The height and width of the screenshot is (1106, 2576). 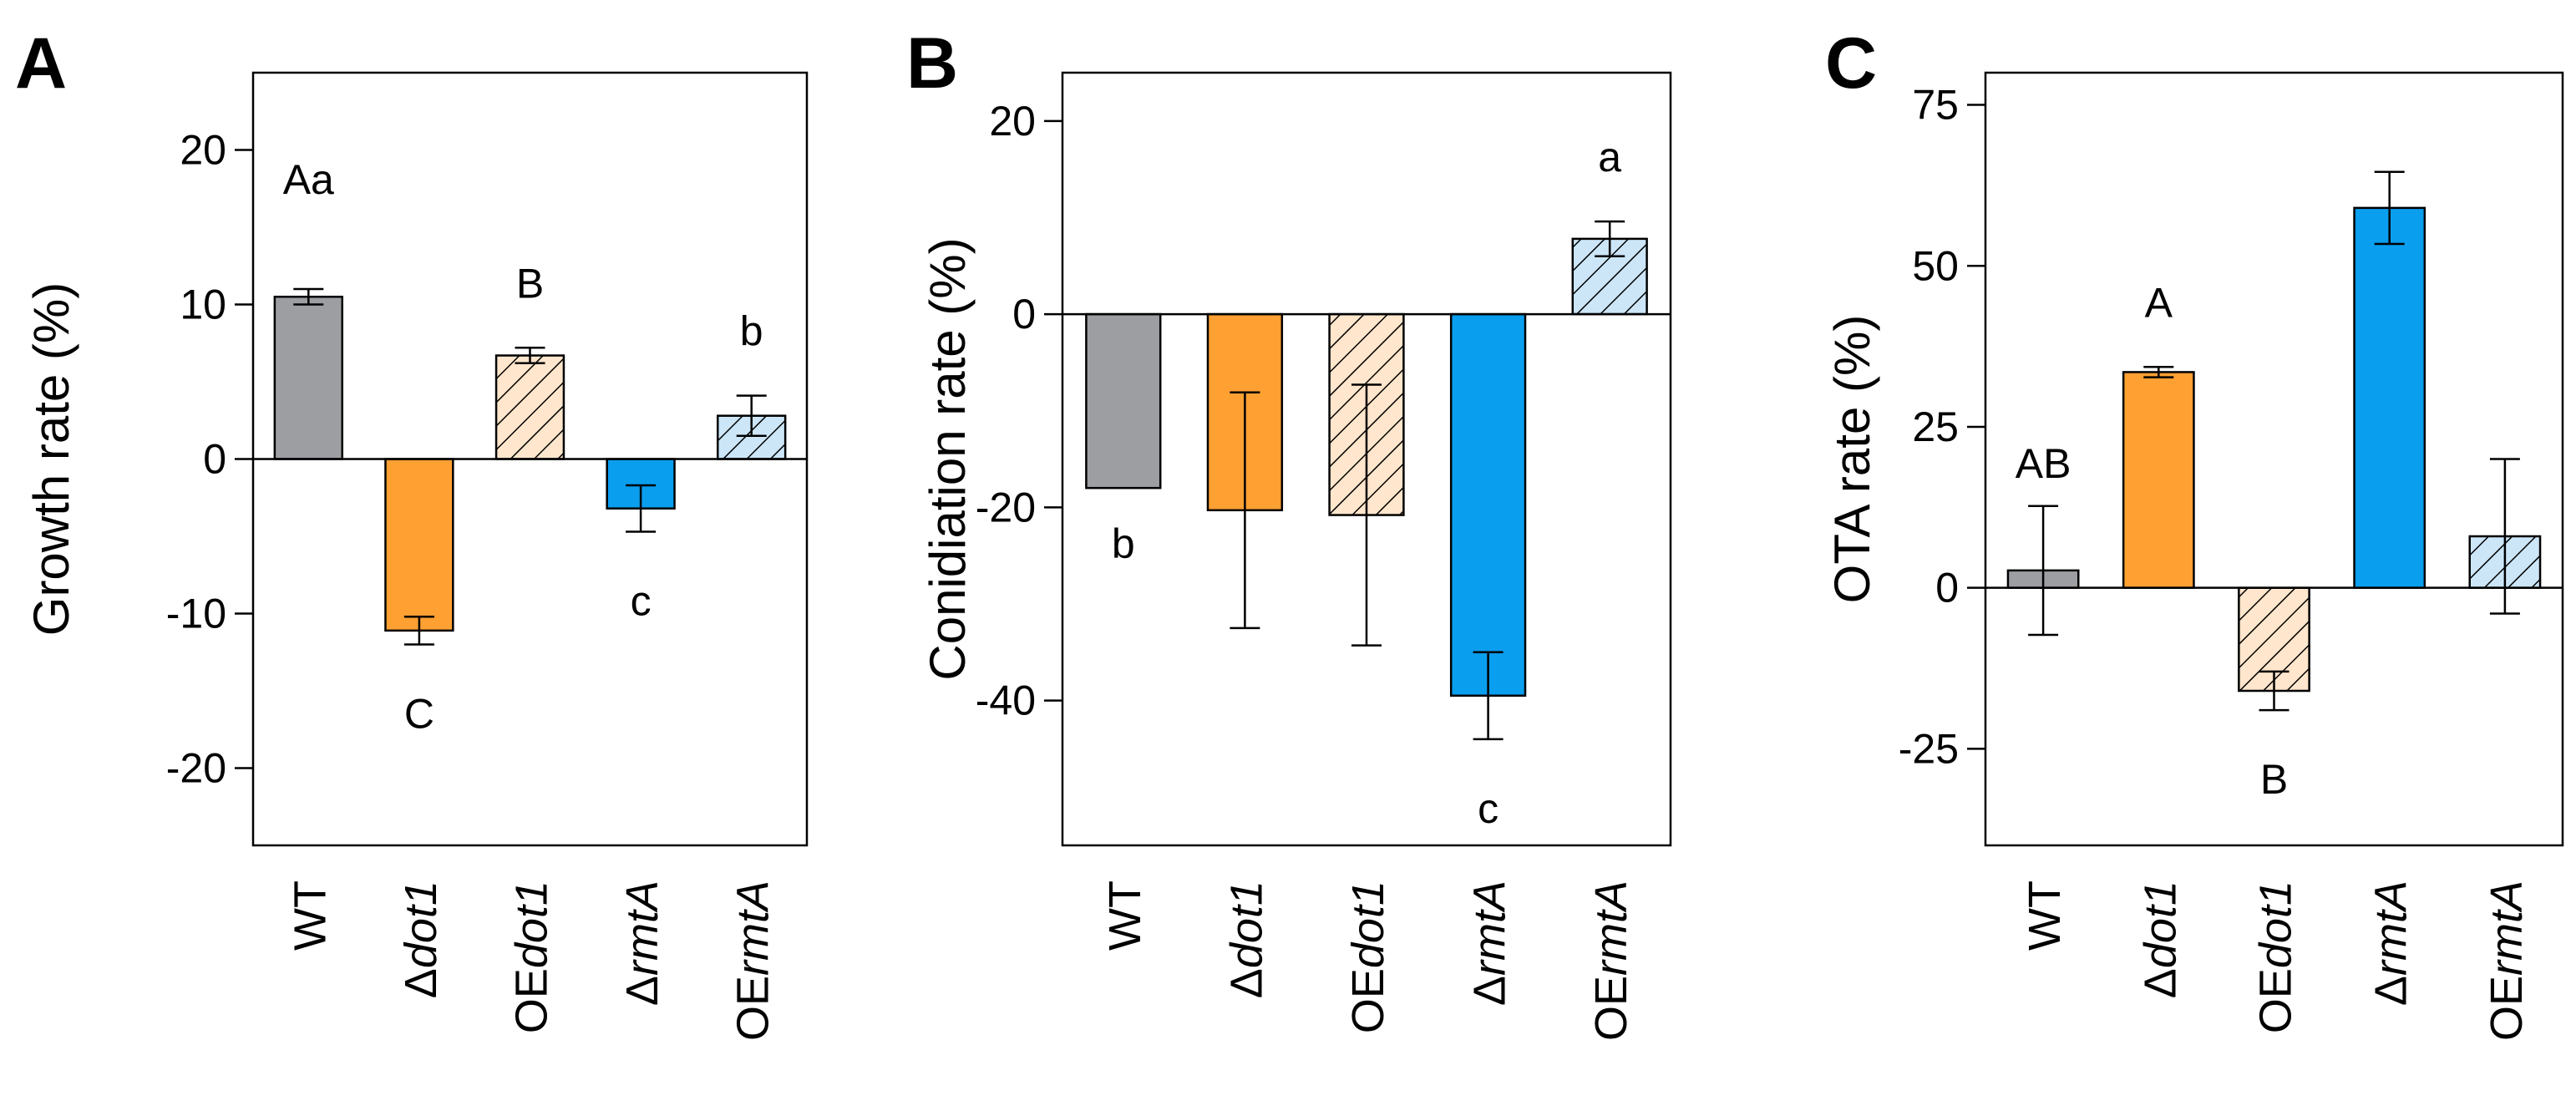 What do you see at coordinates (1245, 510) in the screenshot?
I see `error-bar-b-dot1` at bounding box center [1245, 510].